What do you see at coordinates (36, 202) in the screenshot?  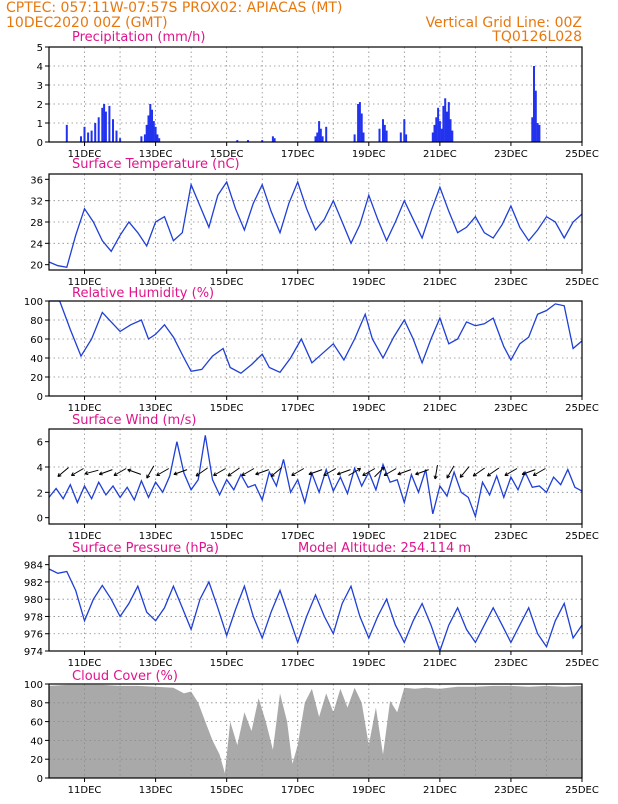 I see `temperature-ytick-label: 32` at bounding box center [36, 202].